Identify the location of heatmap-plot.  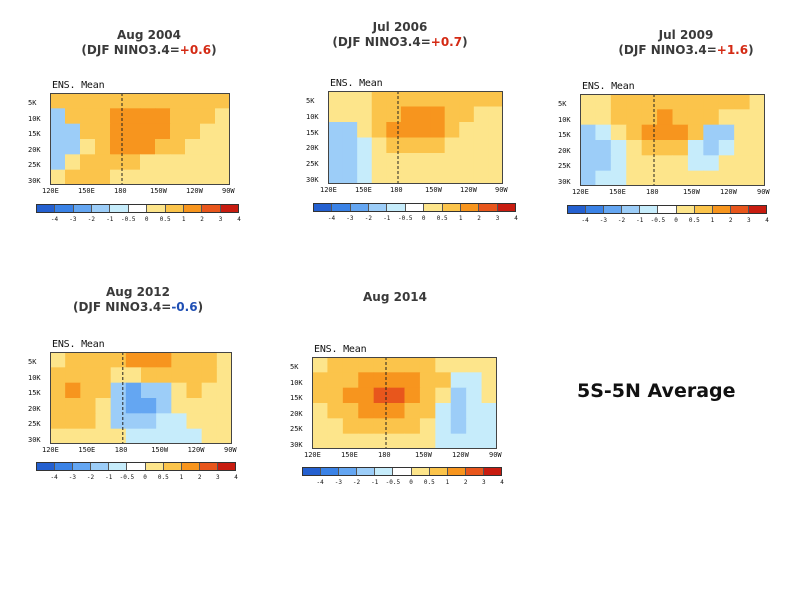
(140, 139).